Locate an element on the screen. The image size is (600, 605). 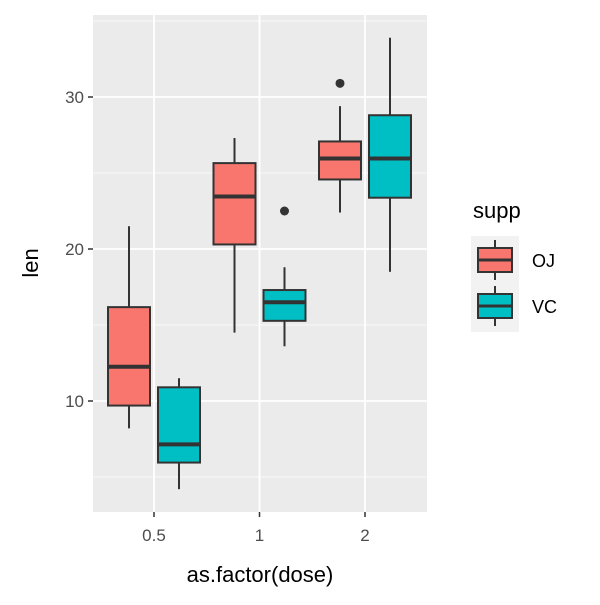
legend-label-OJ: OJ is located at coordinates (543, 261).